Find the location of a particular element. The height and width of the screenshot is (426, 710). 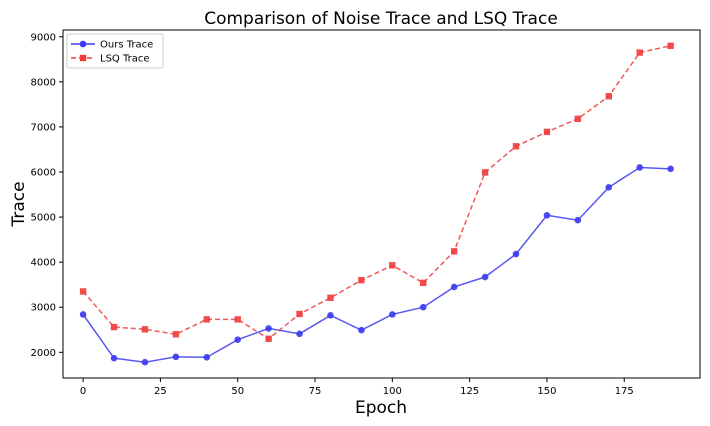

x-tick-label: 25 is located at coordinates (160, 391).